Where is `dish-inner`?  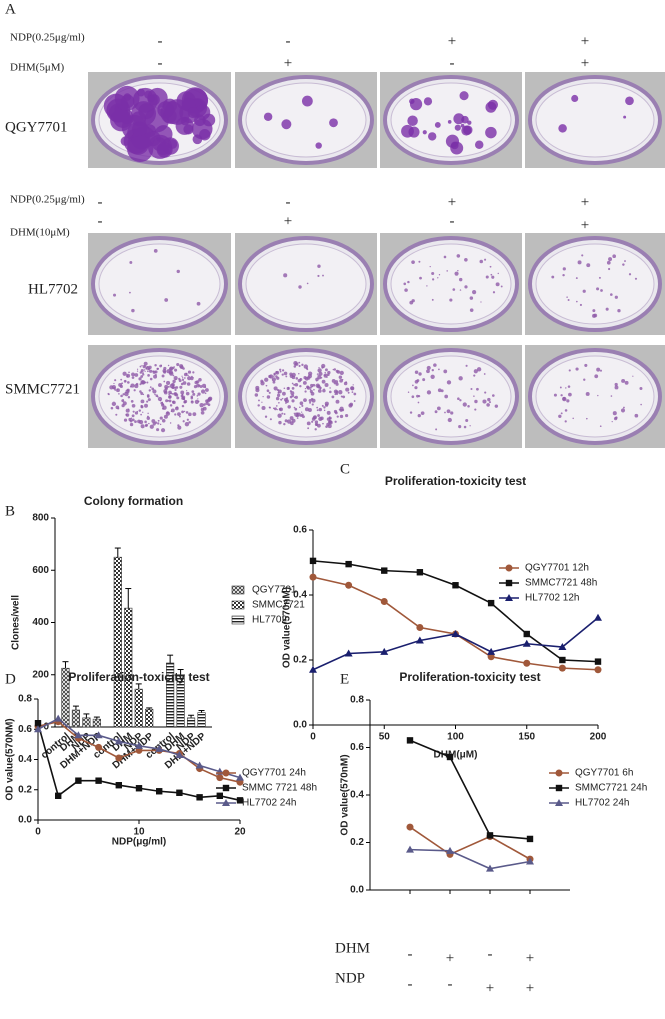
dish-inner is located at coordinates (595, 396).